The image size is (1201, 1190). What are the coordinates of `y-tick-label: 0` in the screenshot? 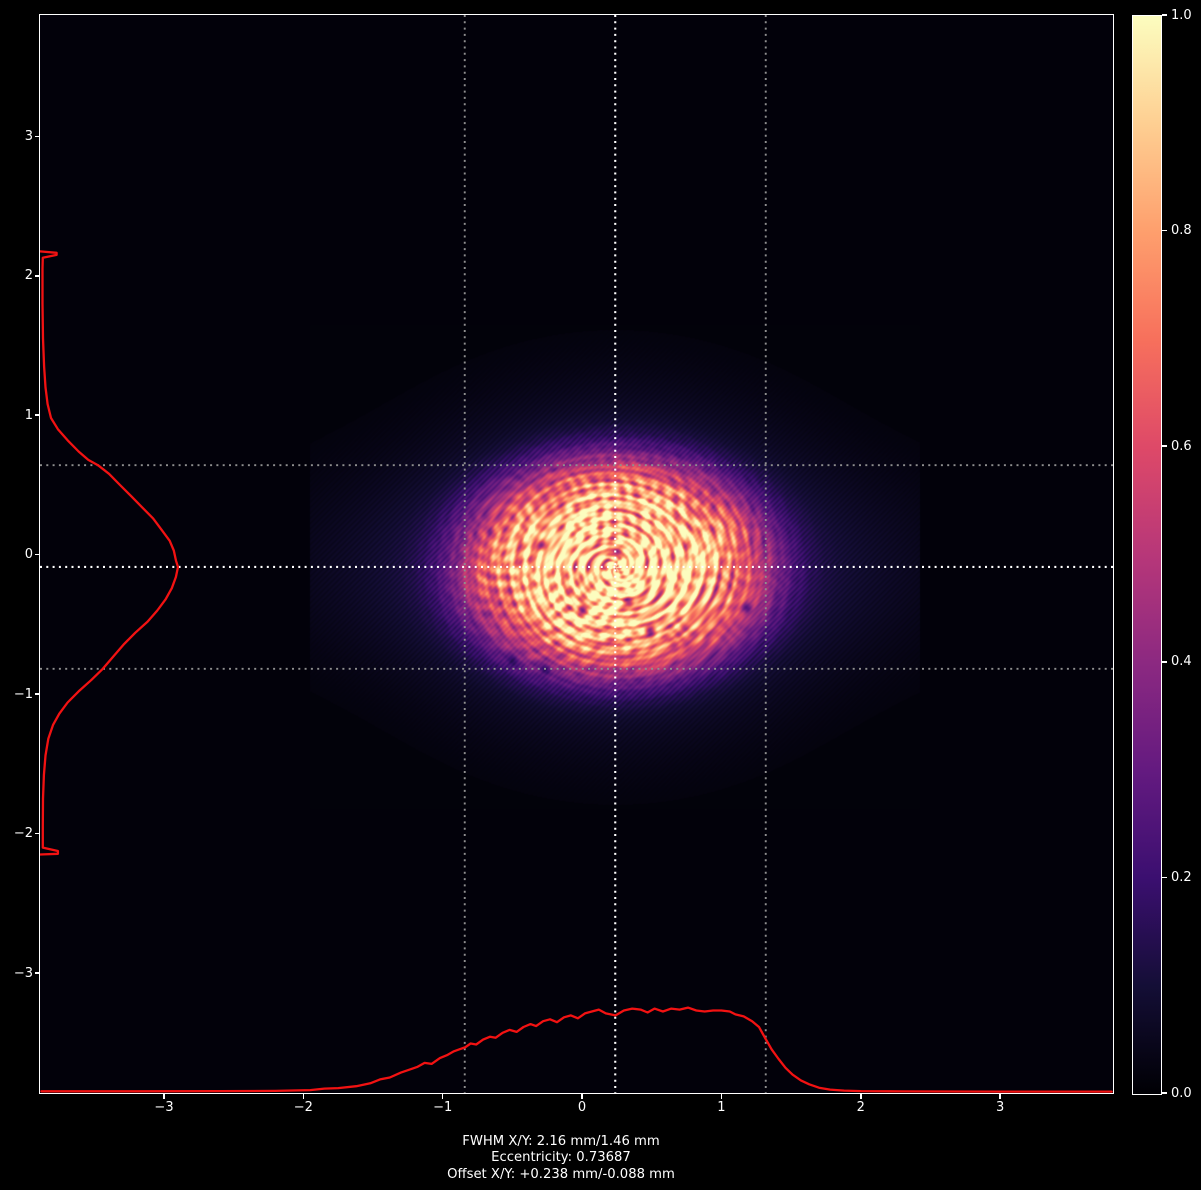 It's located at (28, 555).